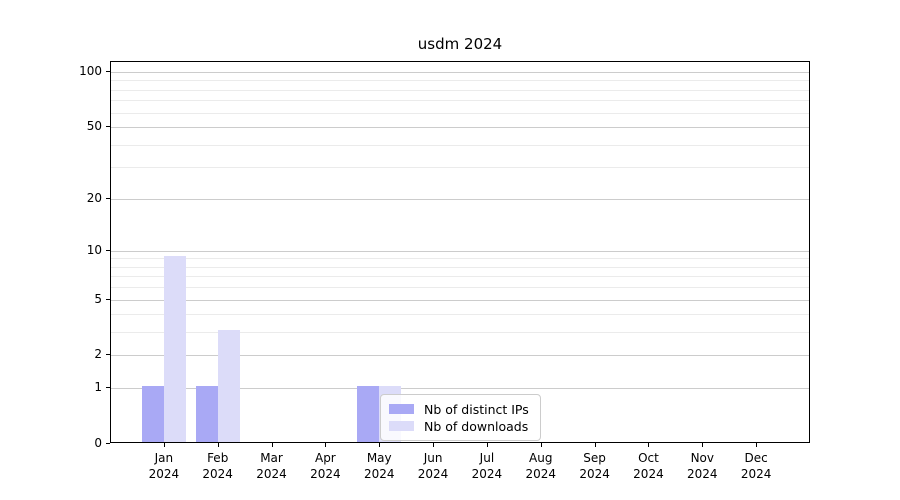 The height and width of the screenshot is (500, 900). I want to click on y-tick-label: 5, so click(98, 298).